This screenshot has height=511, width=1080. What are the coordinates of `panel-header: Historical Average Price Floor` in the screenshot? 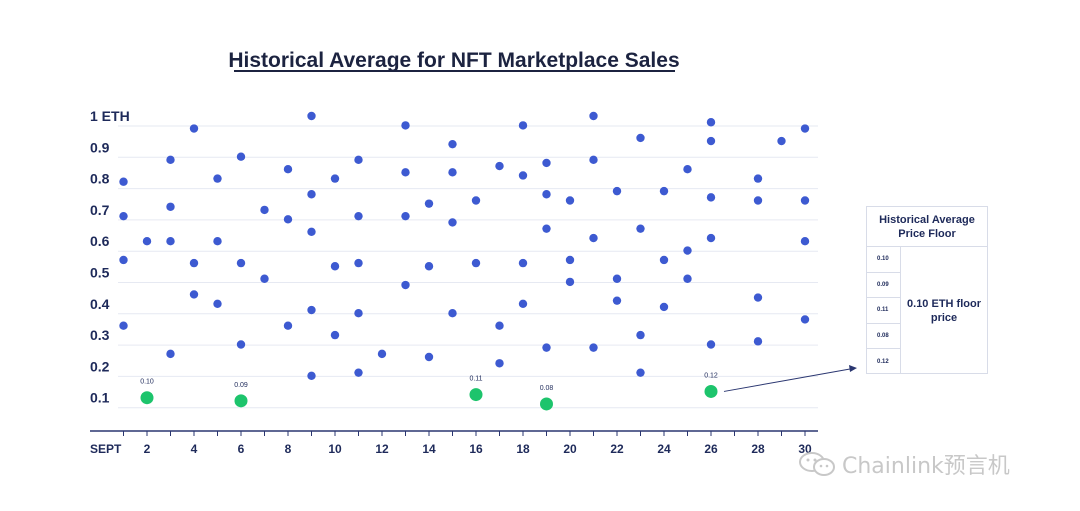 It's located at (927, 227).